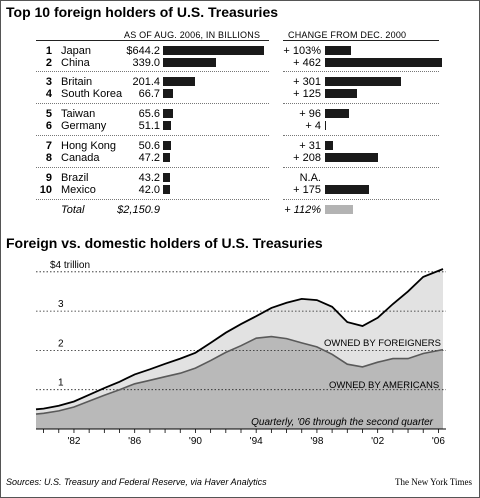  Describe the element at coordinates (240, 63) in the screenshot. I see `table-row: 2 China 339.0 + 462` at that location.